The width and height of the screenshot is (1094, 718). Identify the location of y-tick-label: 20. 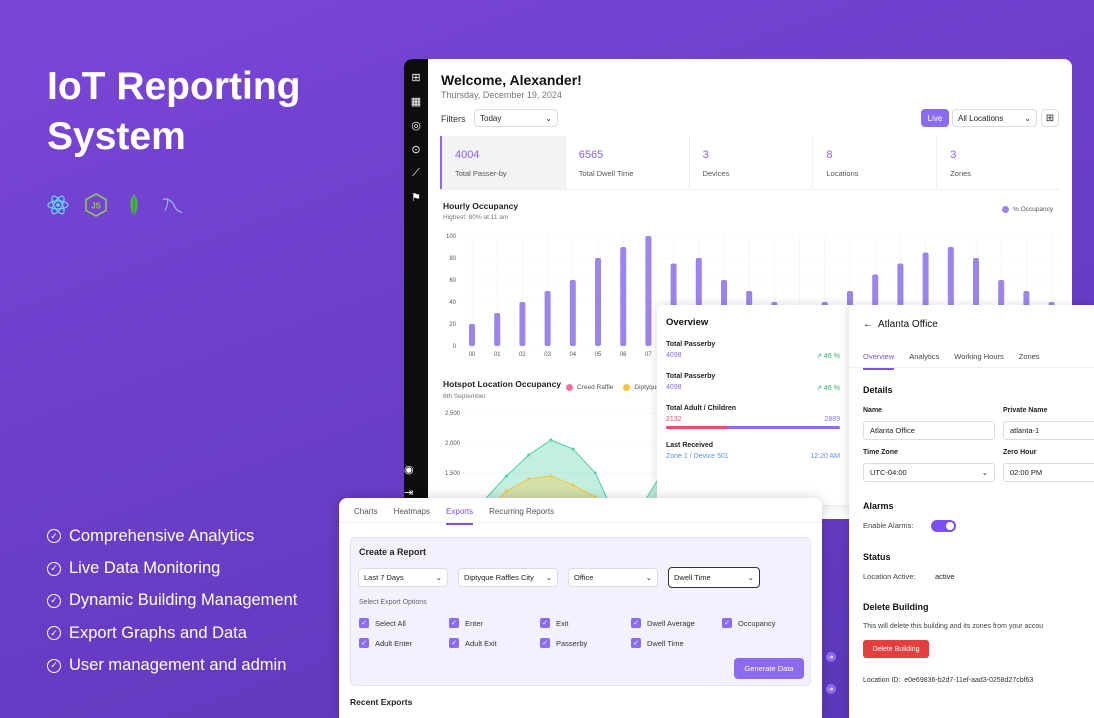
(452, 325).